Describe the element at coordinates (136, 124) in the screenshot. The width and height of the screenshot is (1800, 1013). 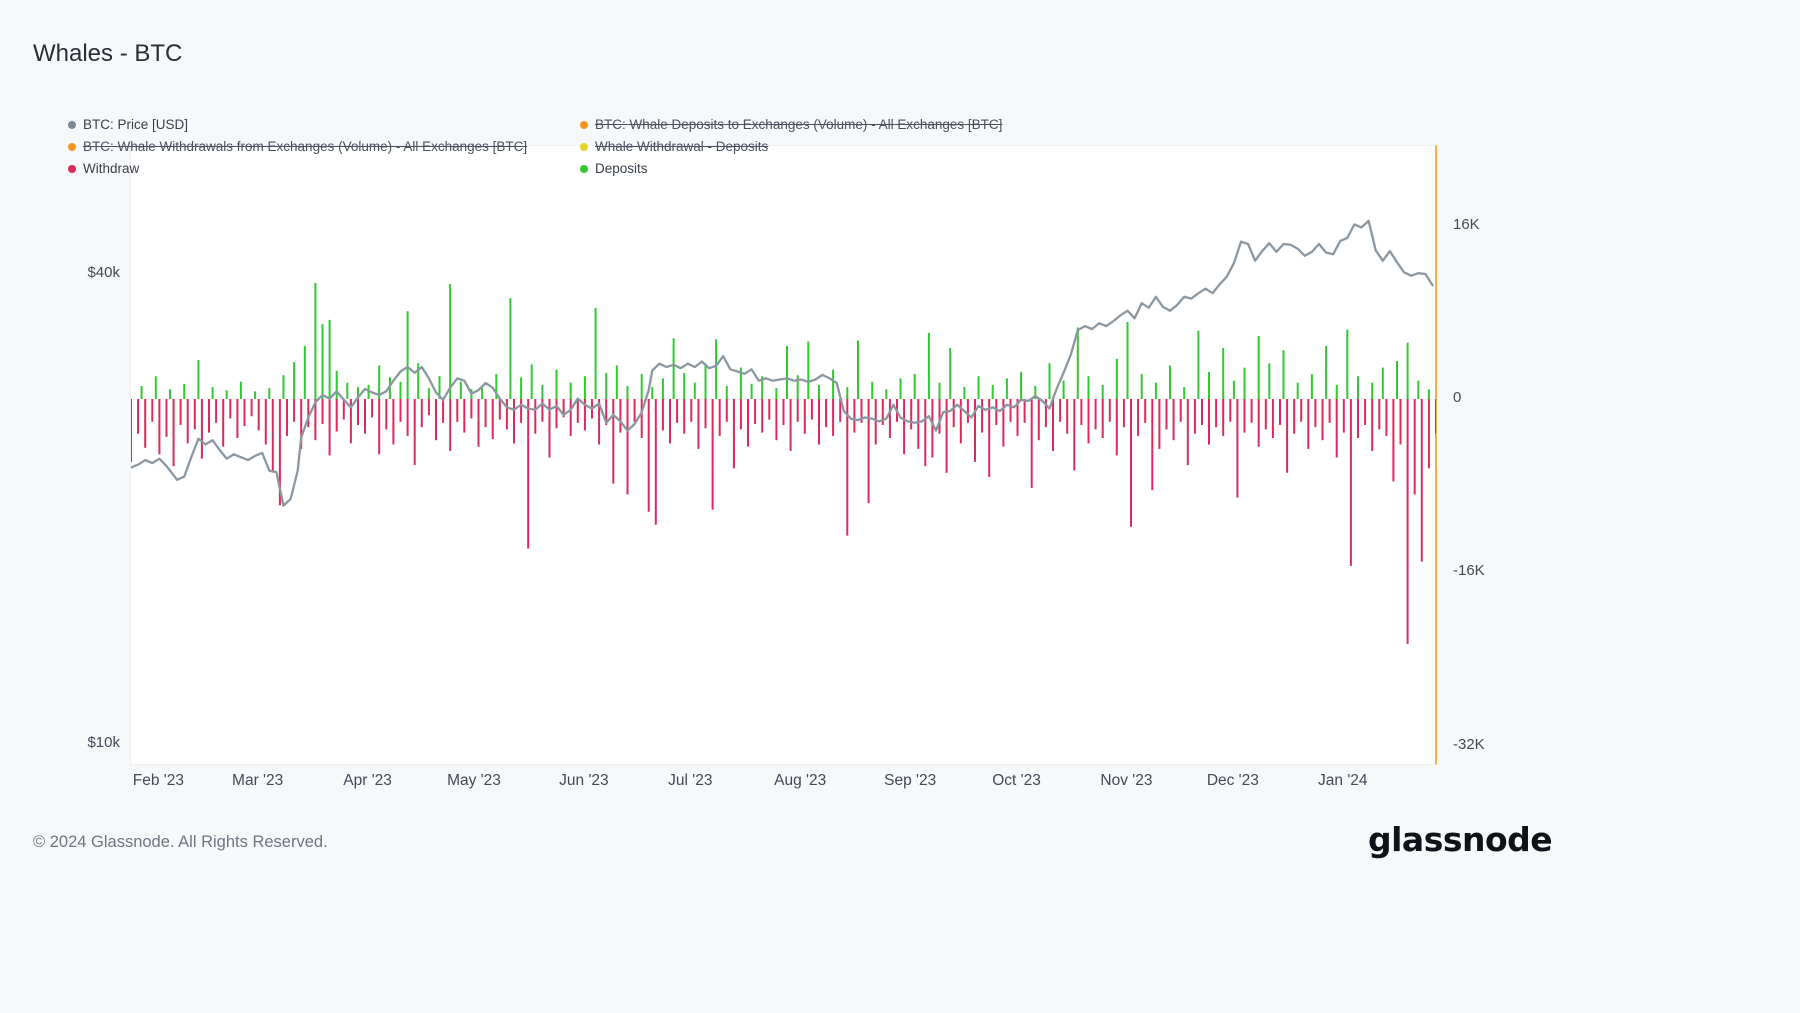
I see `legend-label: BTC: Price [USD]` at that location.